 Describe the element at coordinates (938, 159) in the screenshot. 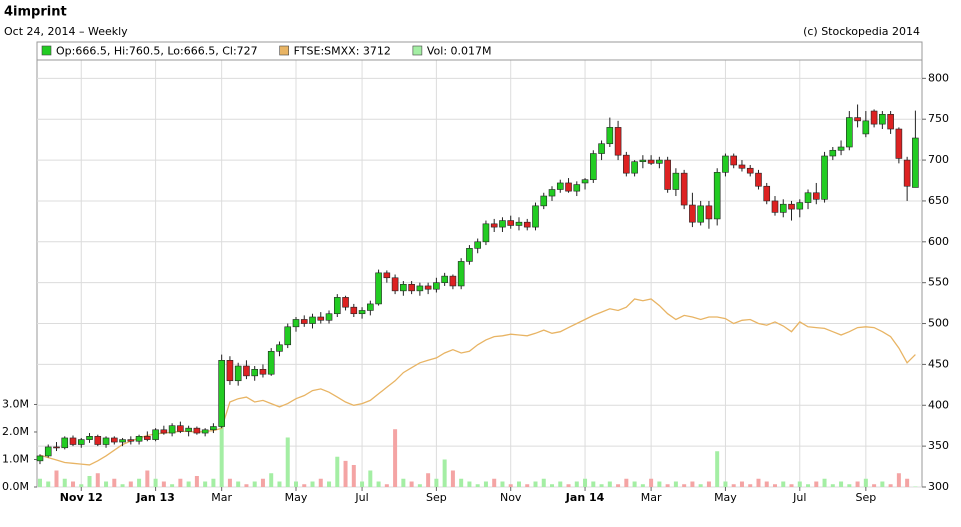

I see `y-tick-label: 700` at that location.